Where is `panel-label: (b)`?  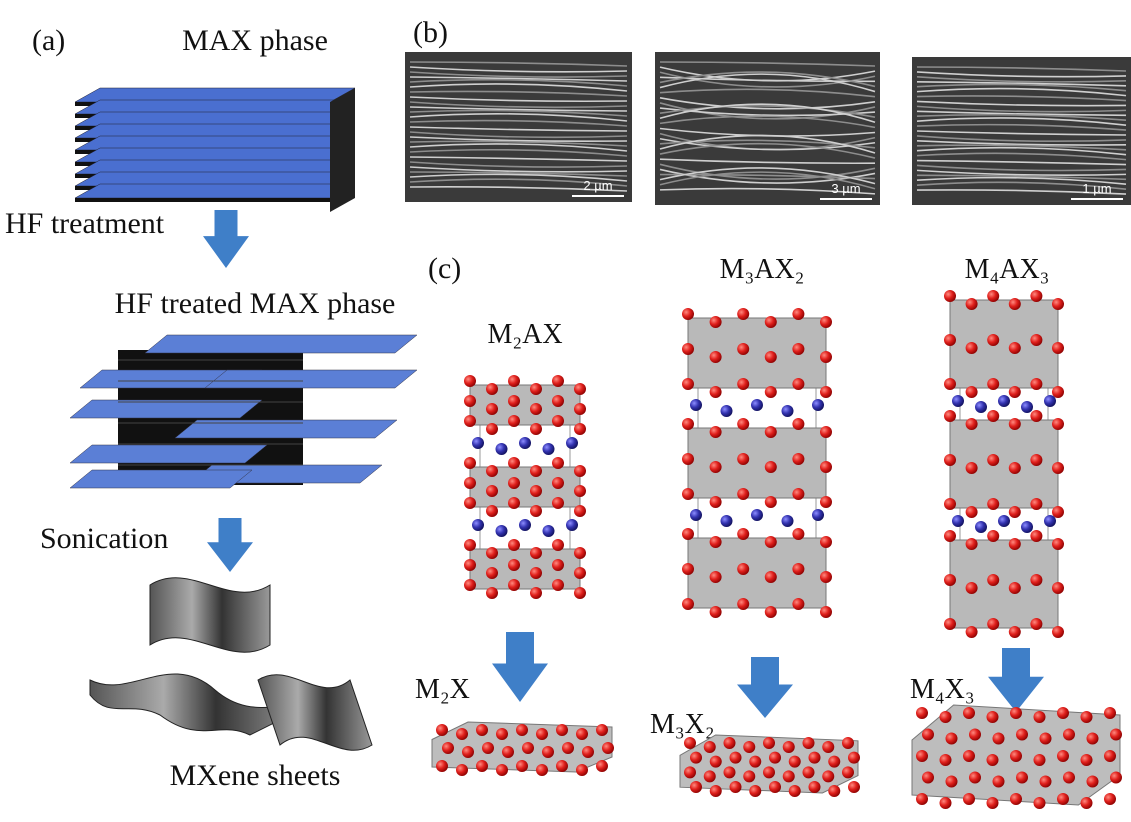
panel-label: (b) is located at coordinates (430, 32).